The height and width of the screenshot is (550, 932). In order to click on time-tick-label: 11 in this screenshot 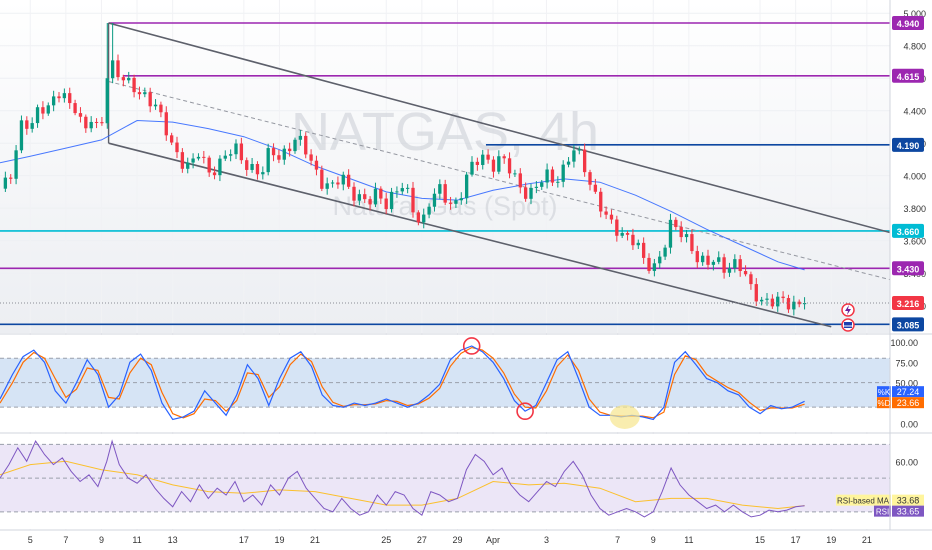, I will do `click(136, 540)`.